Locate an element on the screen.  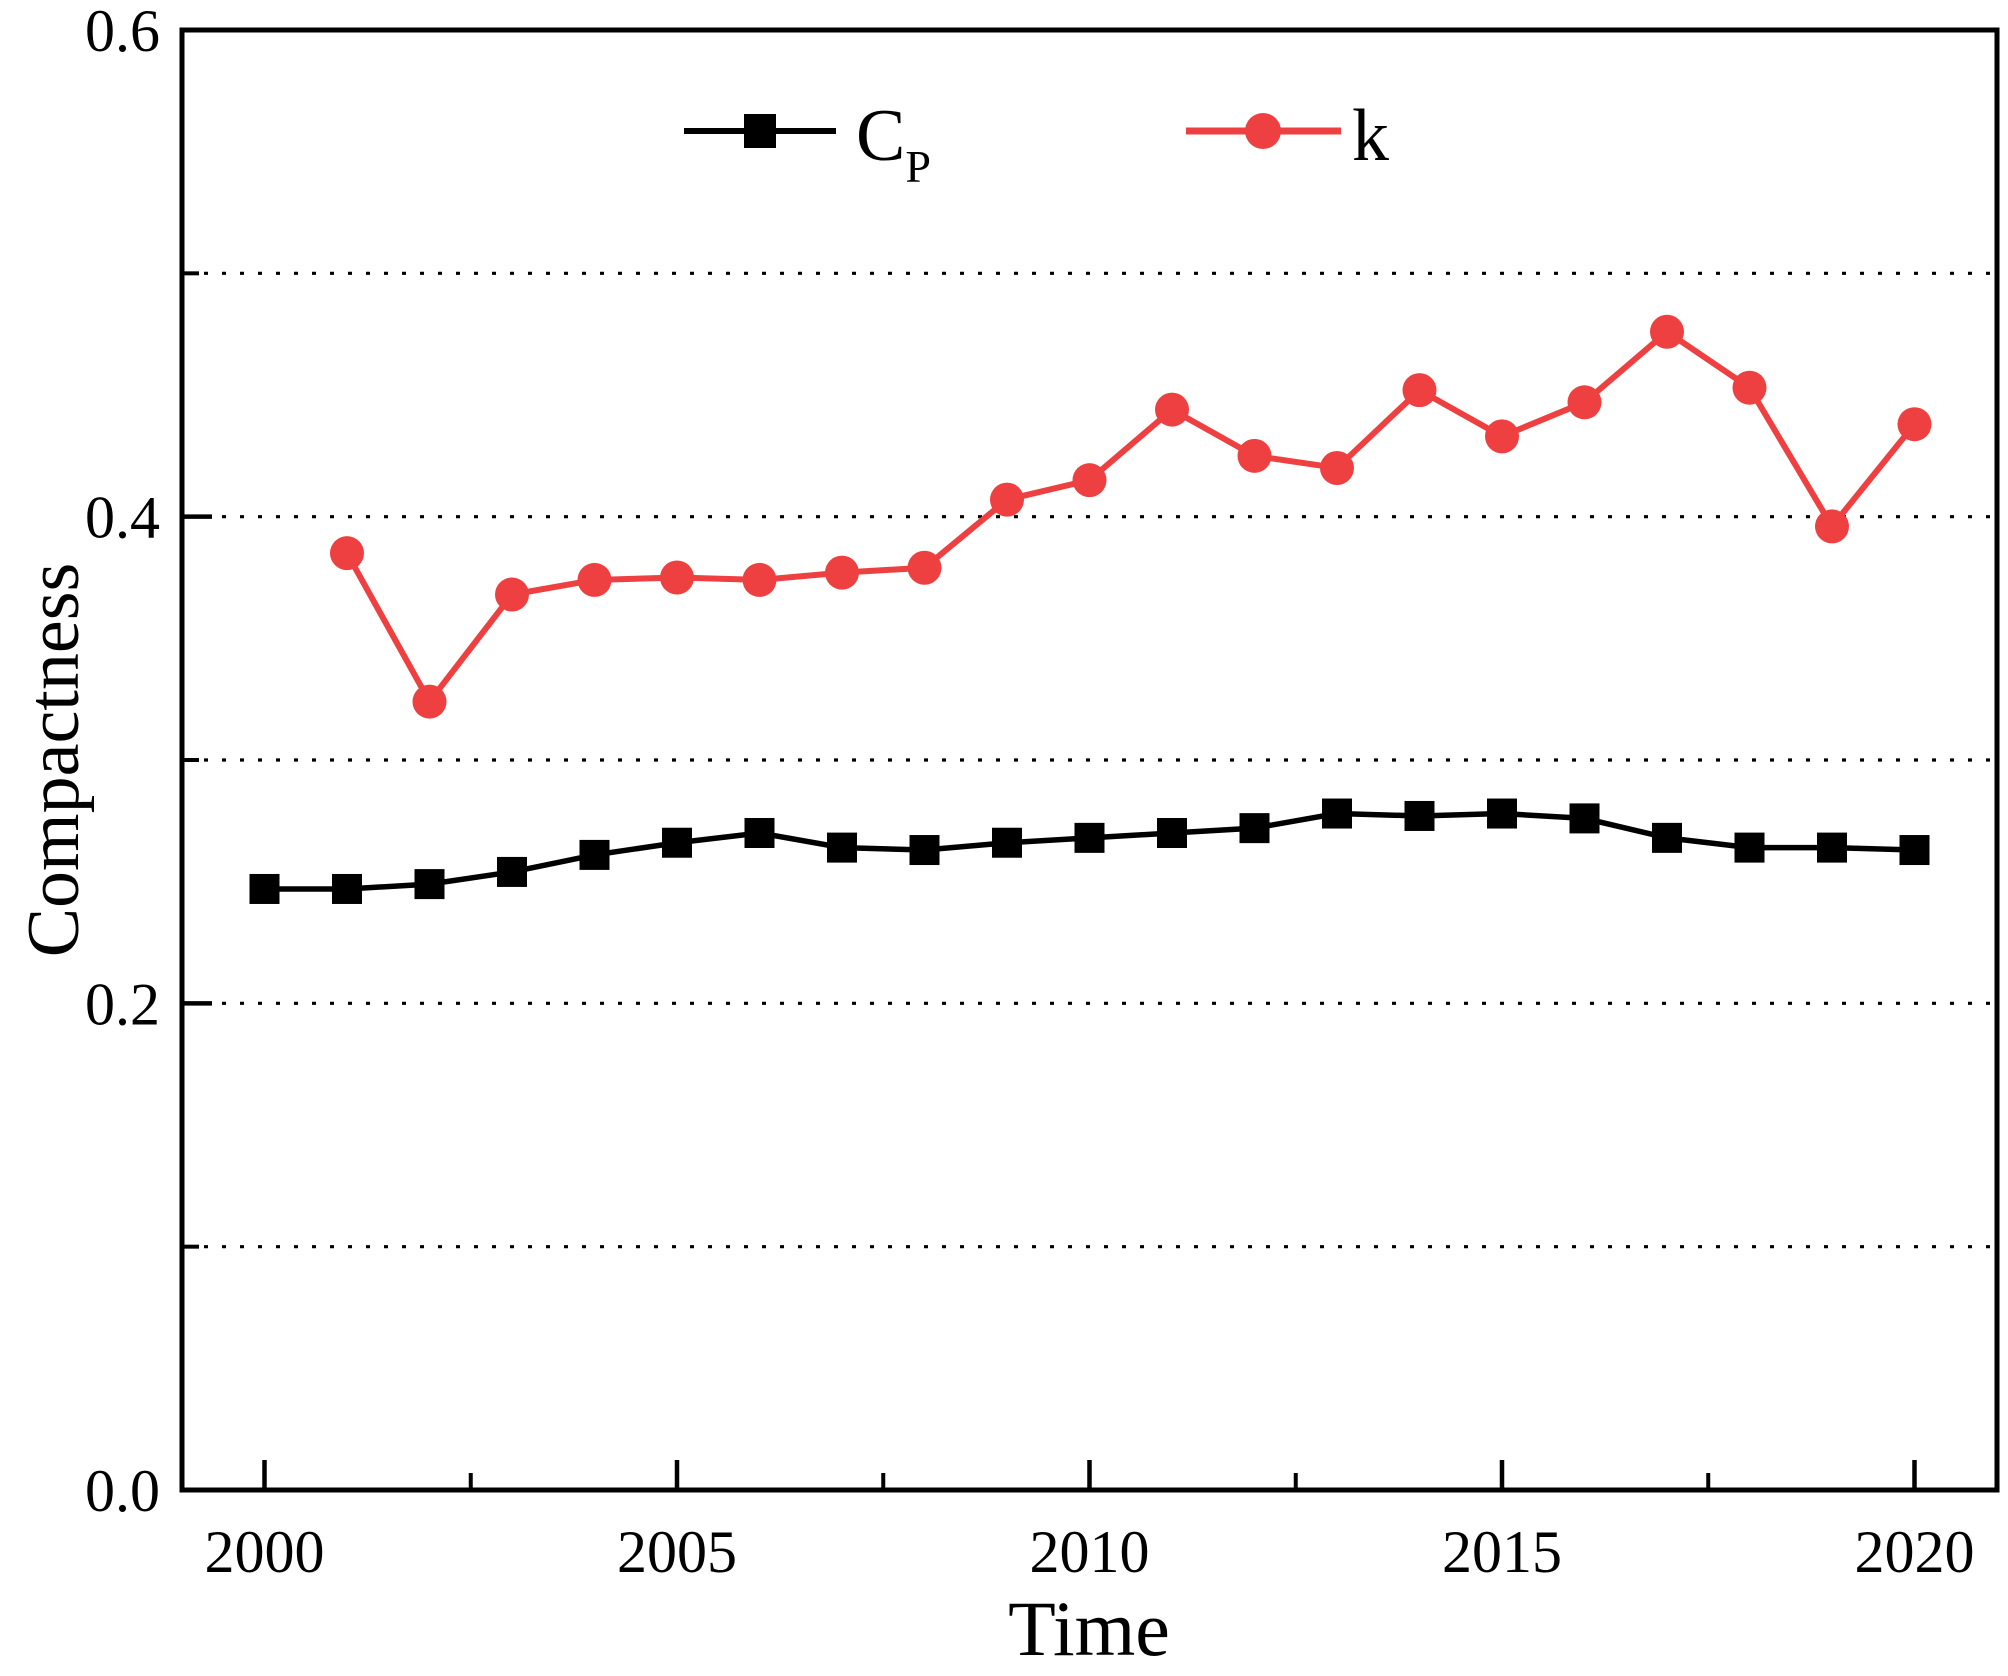
data-point-C_P-2017 is located at coordinates (1667, 837).